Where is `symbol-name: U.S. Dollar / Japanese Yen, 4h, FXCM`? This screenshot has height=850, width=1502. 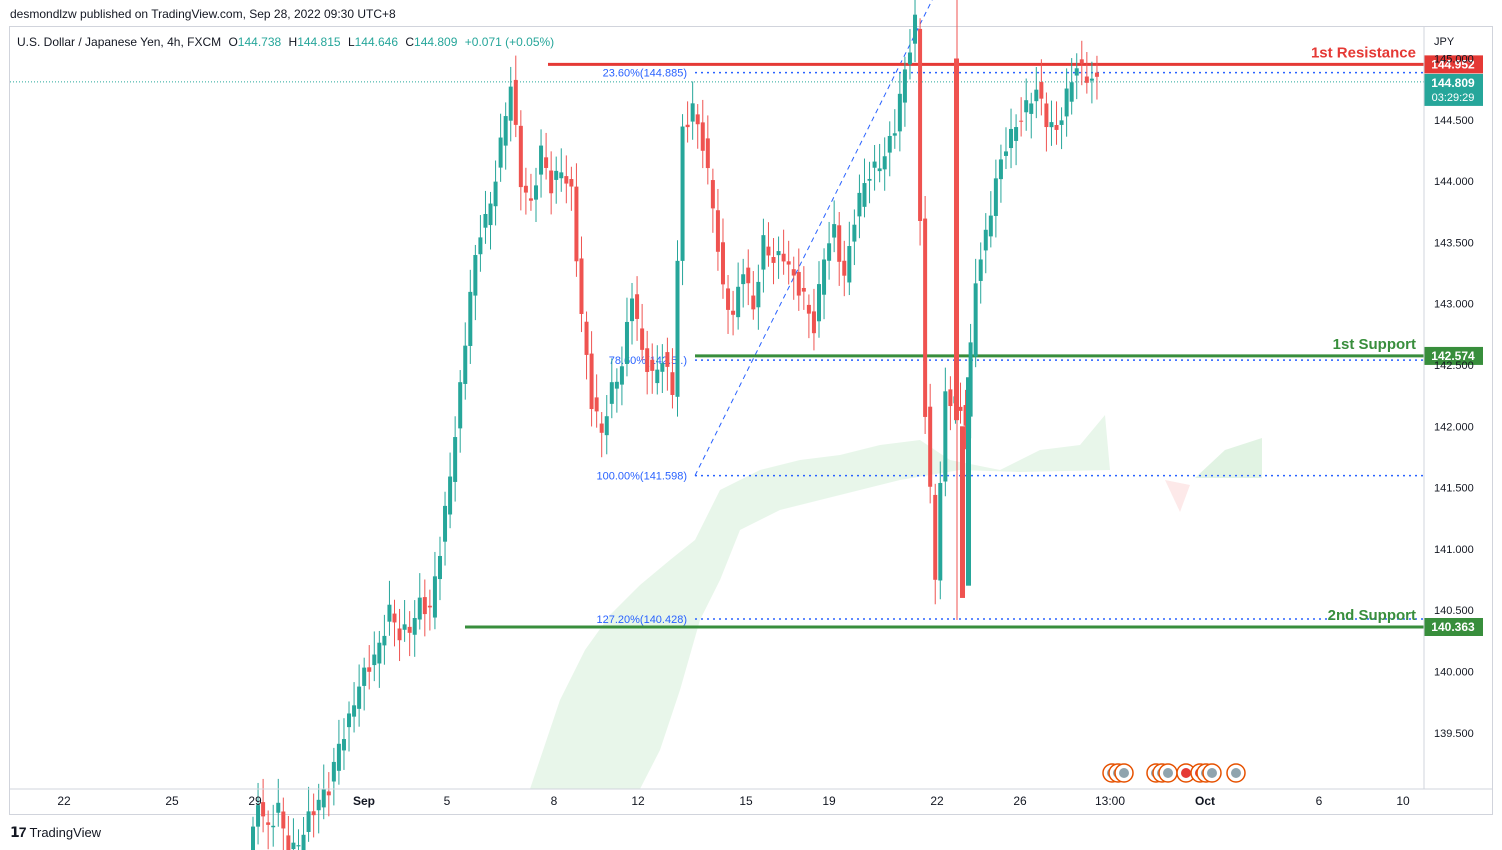
symbol-name: U.S. Dollar / Japanese Yen, 4h, FXCM is located at coordinates (119, 42).